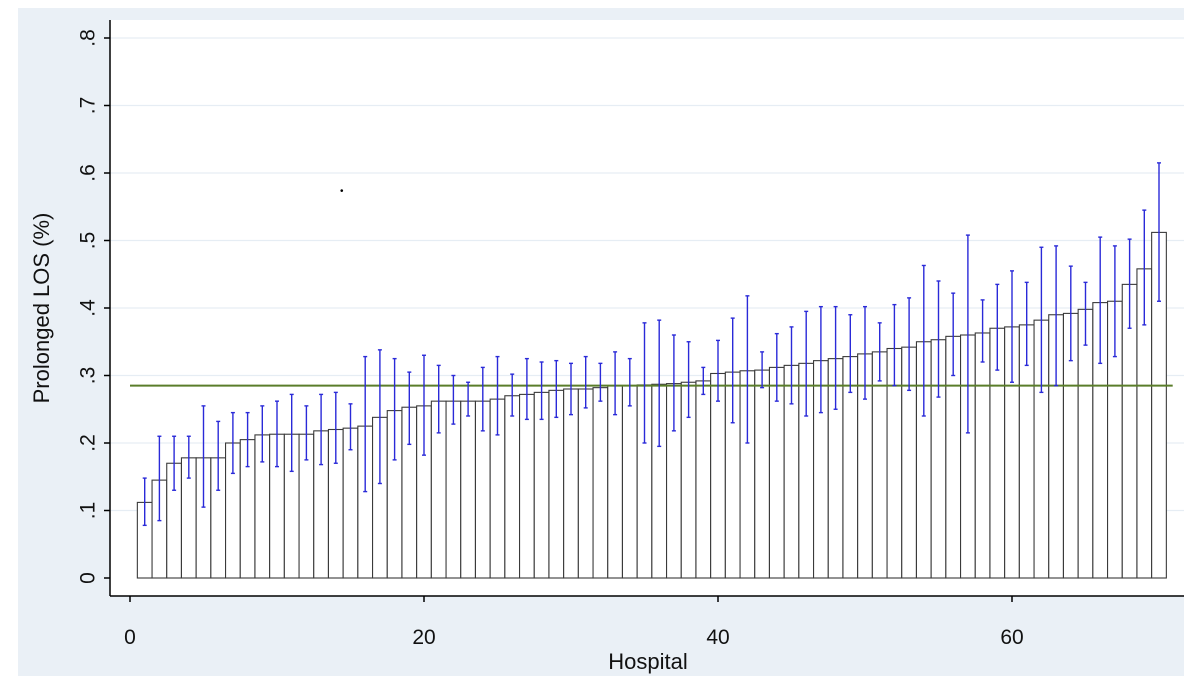 This screenshot has width=1186, height=677. What do you see at coordinates (88, 241) in the screenshot?
I see `y-tick-label-5: .5` at bounding box center [88, 241].